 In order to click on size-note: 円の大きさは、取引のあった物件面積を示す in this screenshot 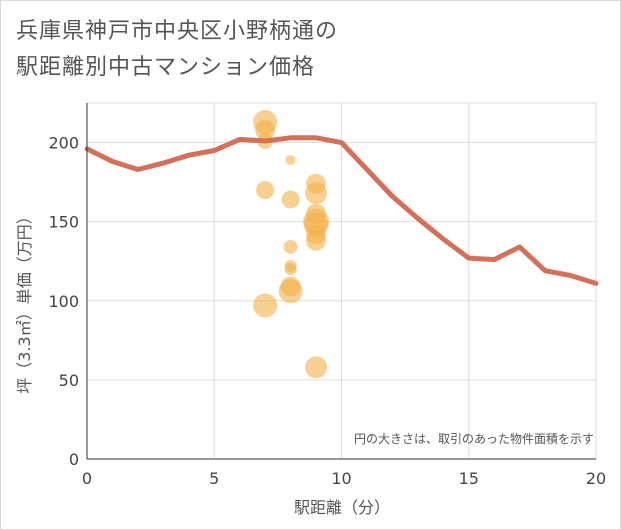, I will do `click(474, 438)`.